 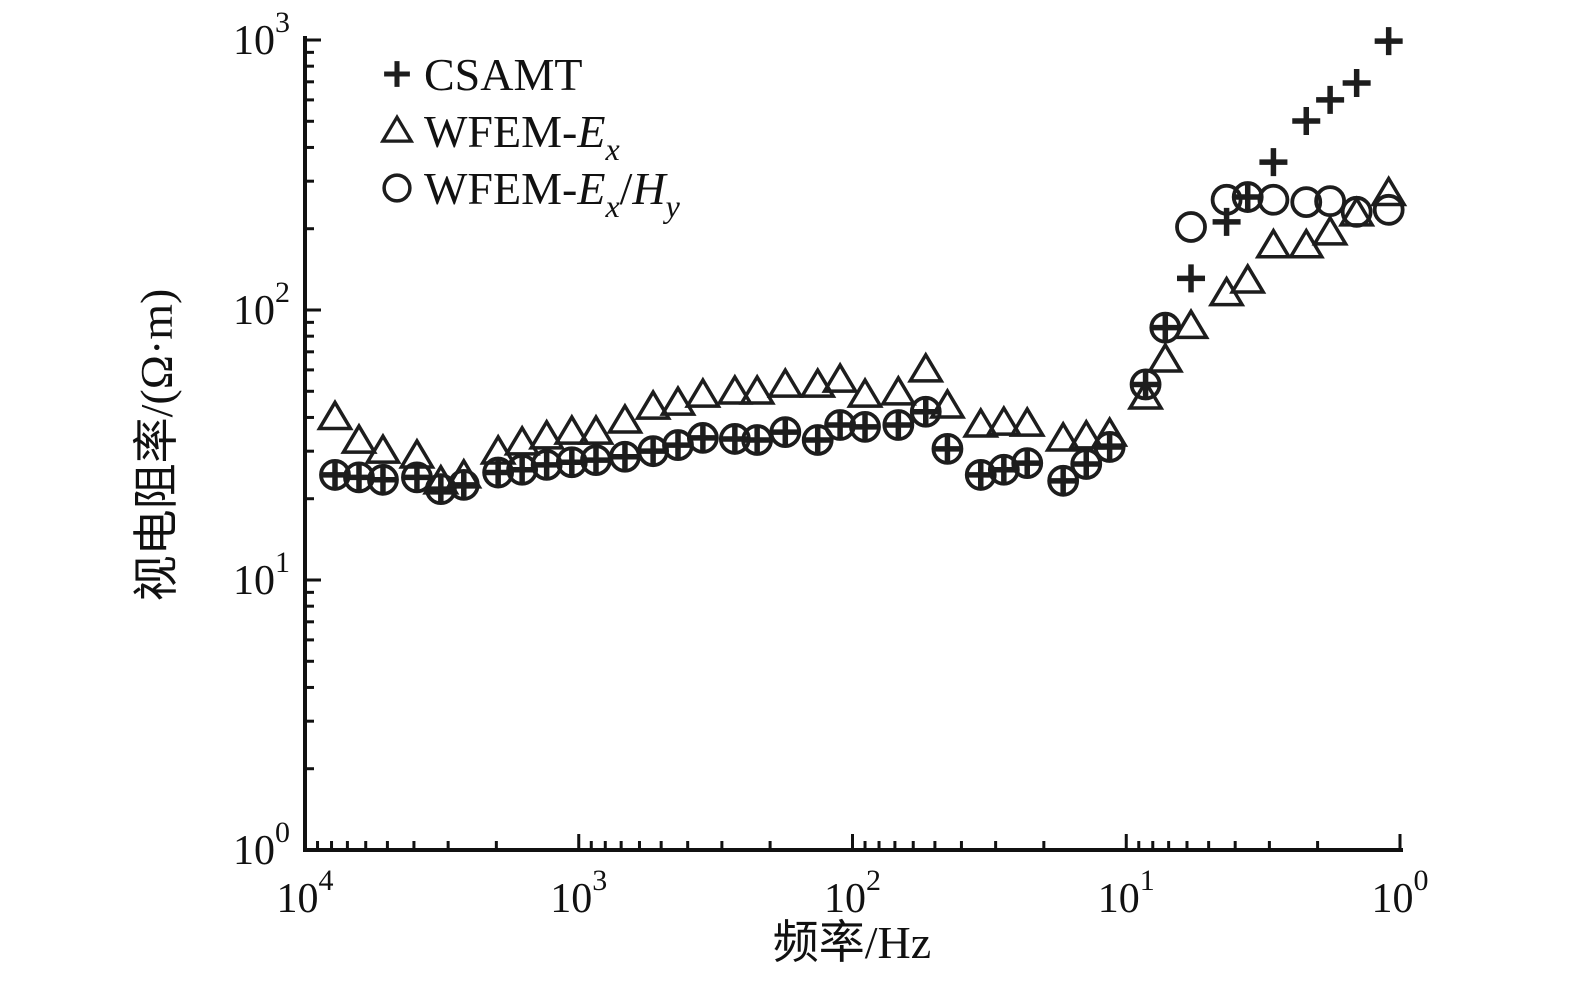 What do you see at coordinates (261, 845) in the screenshot?
I see `y-tick-label: 10⁰` at bounding box center [261, 845].